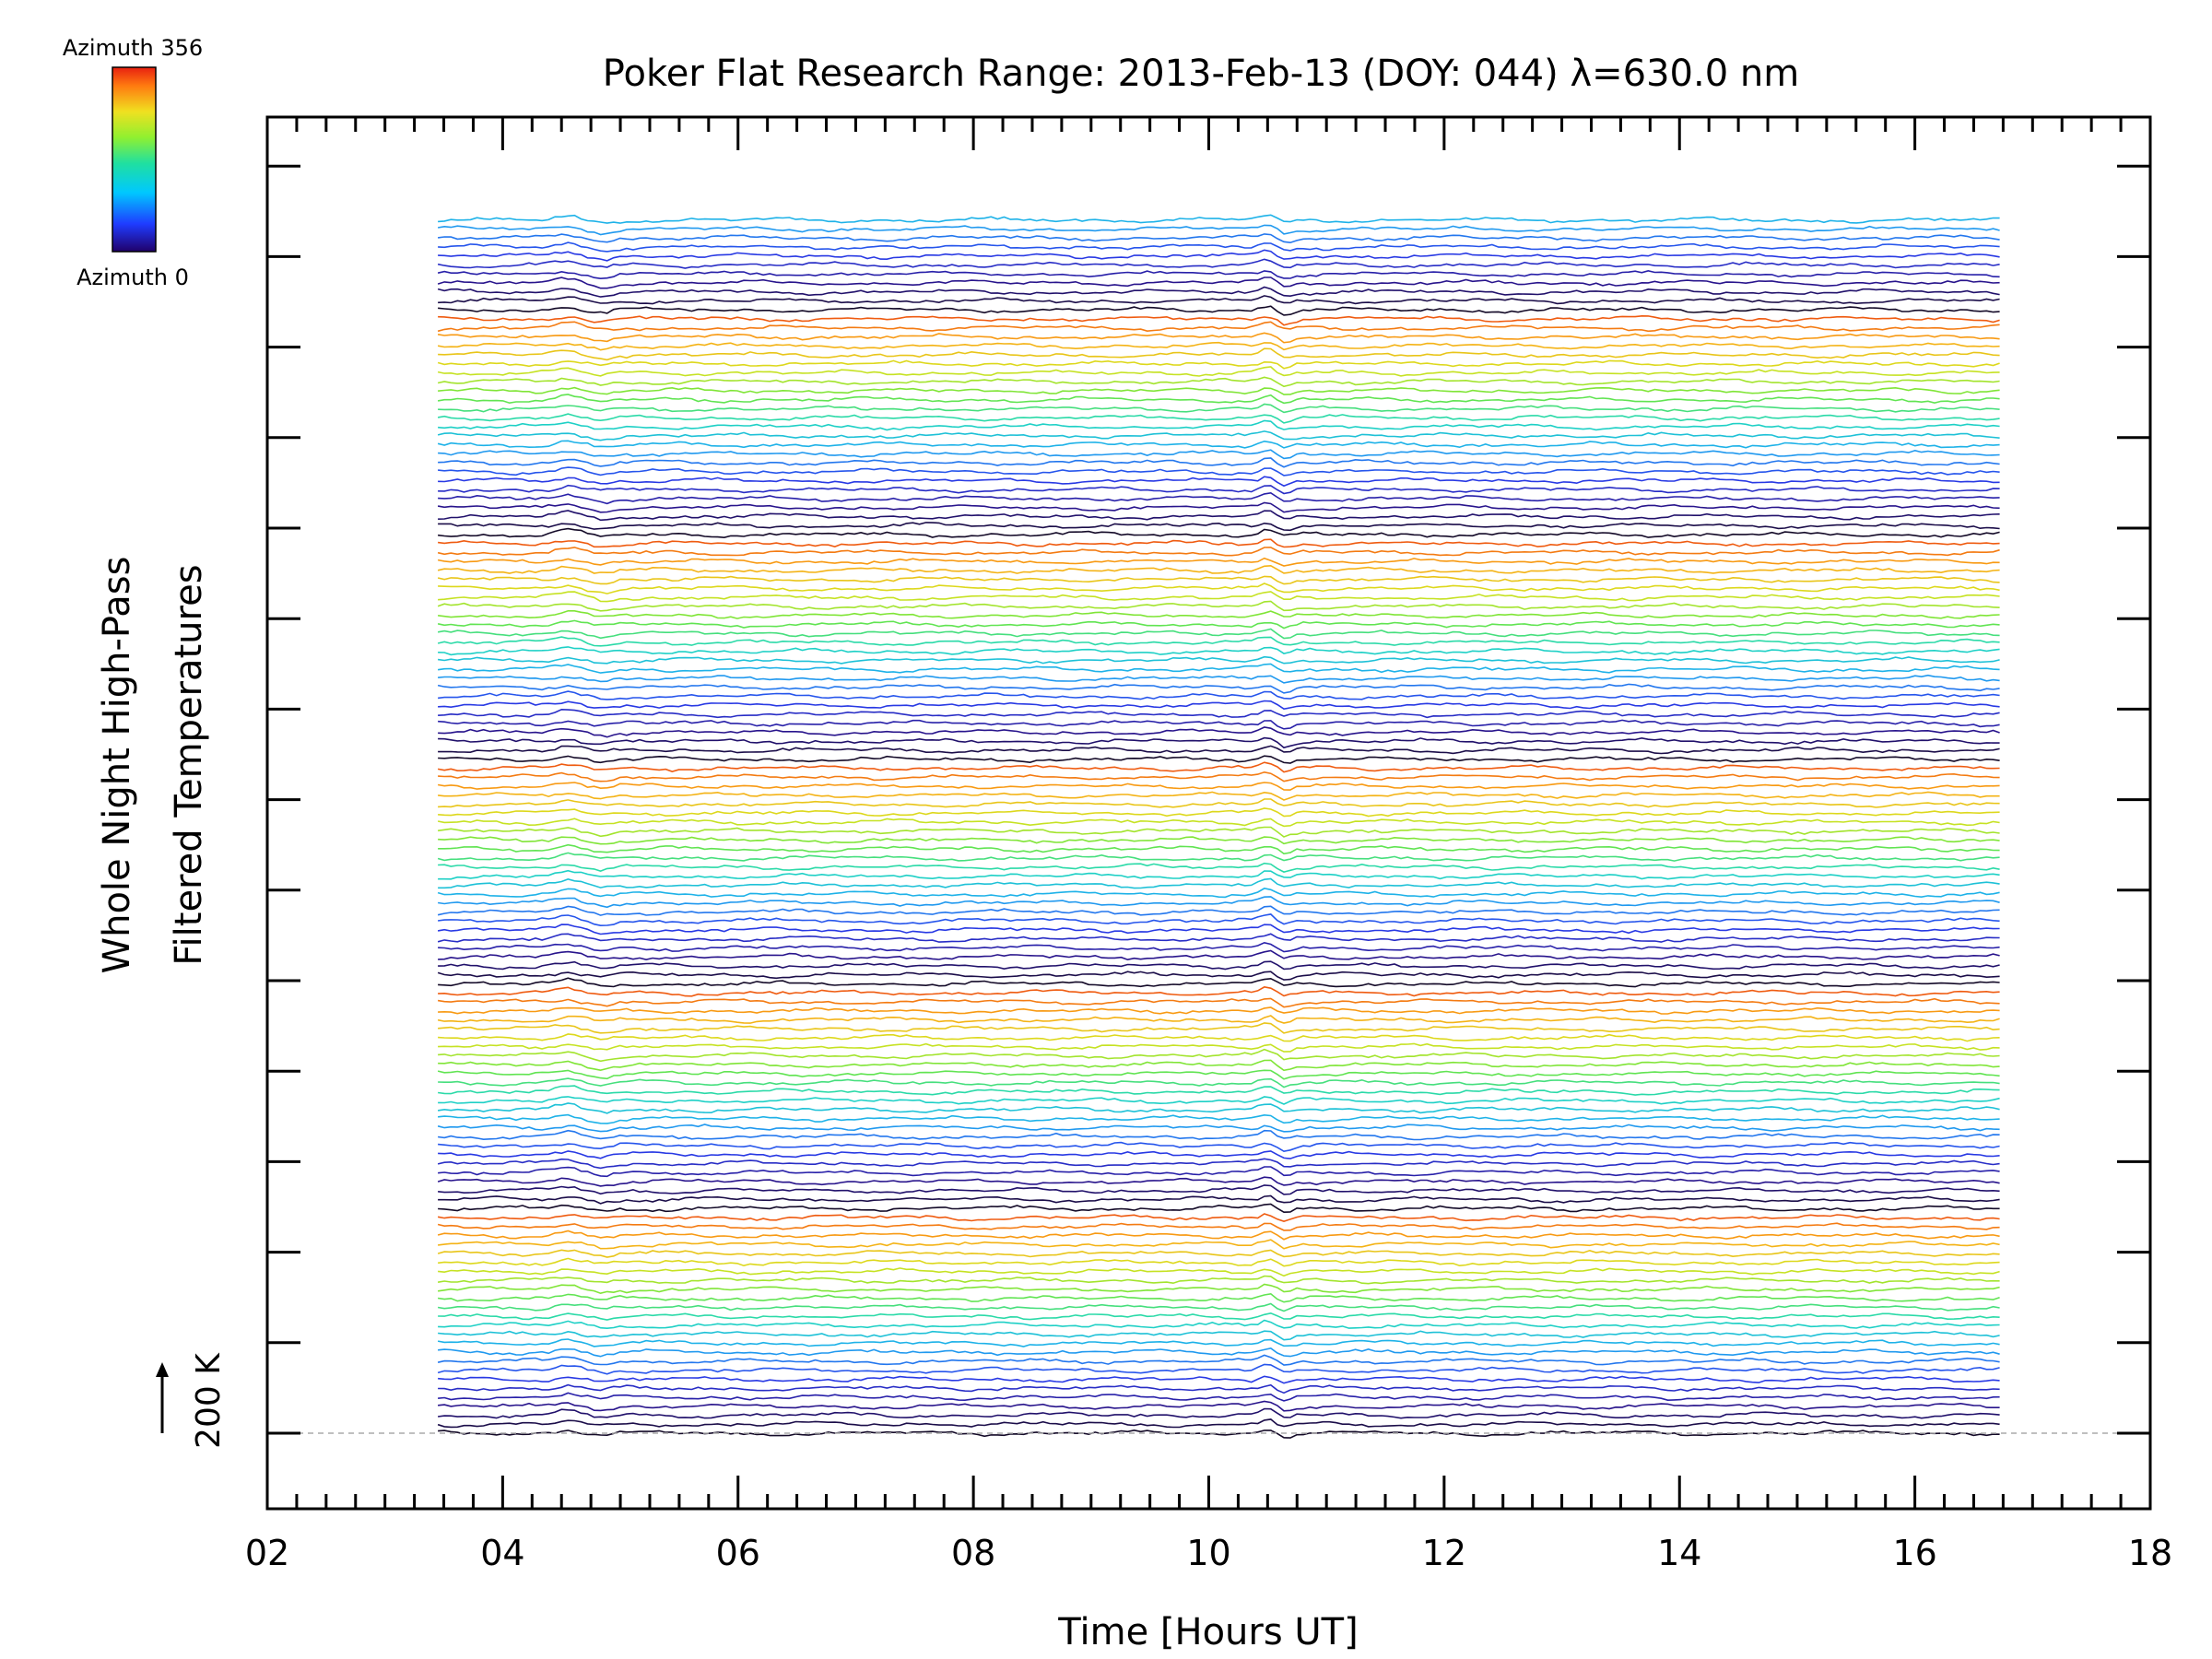 This screenshot has height=1659, width=2212. Describe the element at coordinates (1444, 1553) in the screenshot. I see `x-tick-label: 12` at that location.